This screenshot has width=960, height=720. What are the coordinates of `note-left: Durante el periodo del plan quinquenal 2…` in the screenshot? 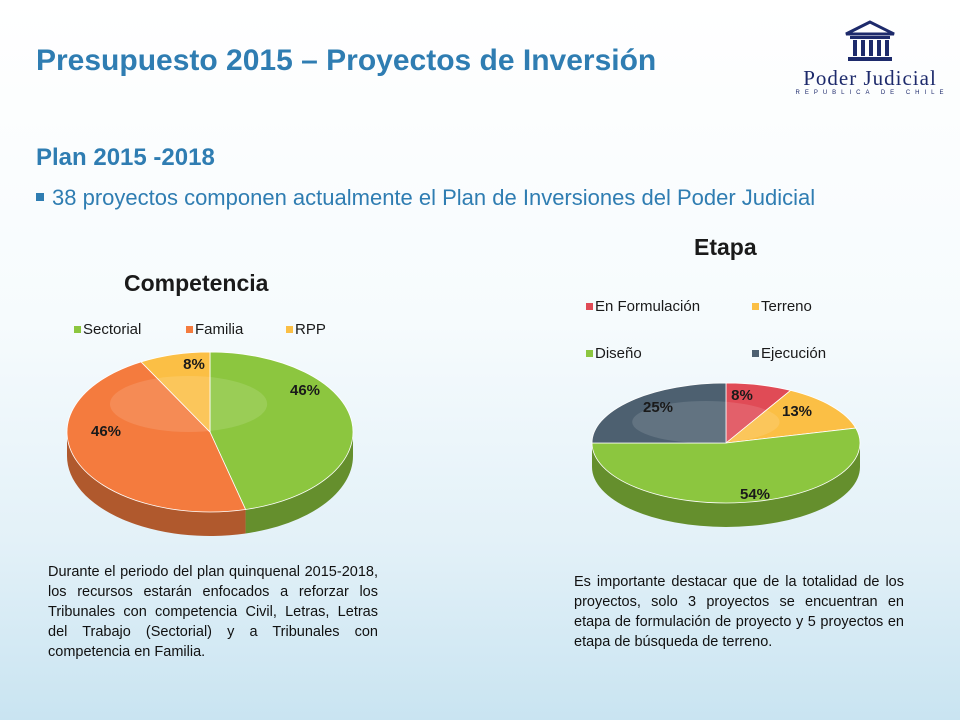 It's located at (213, 612).